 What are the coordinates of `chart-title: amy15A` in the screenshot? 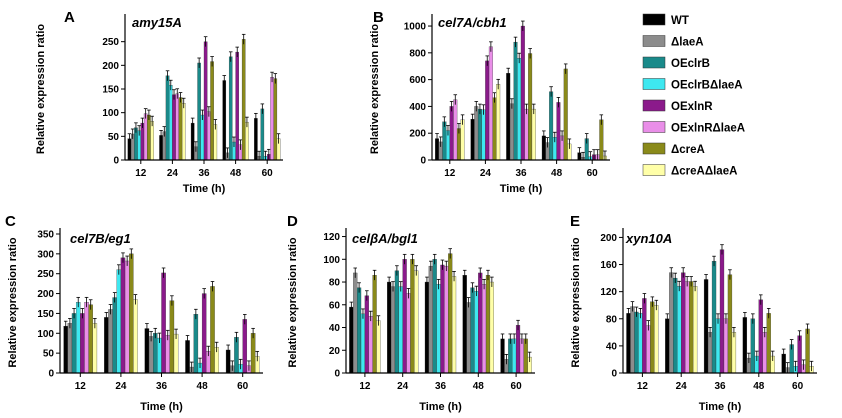 It's located at (157, 22).